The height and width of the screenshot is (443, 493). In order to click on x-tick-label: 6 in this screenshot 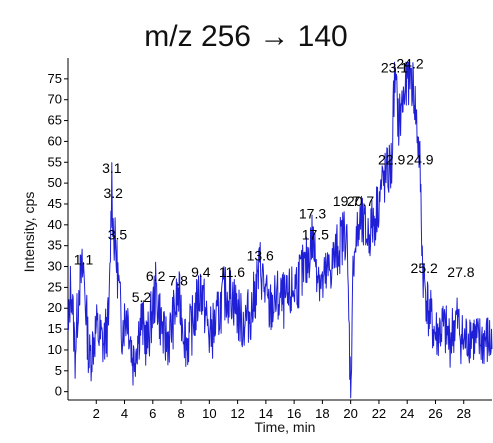, I will do `click(152, 413)`.